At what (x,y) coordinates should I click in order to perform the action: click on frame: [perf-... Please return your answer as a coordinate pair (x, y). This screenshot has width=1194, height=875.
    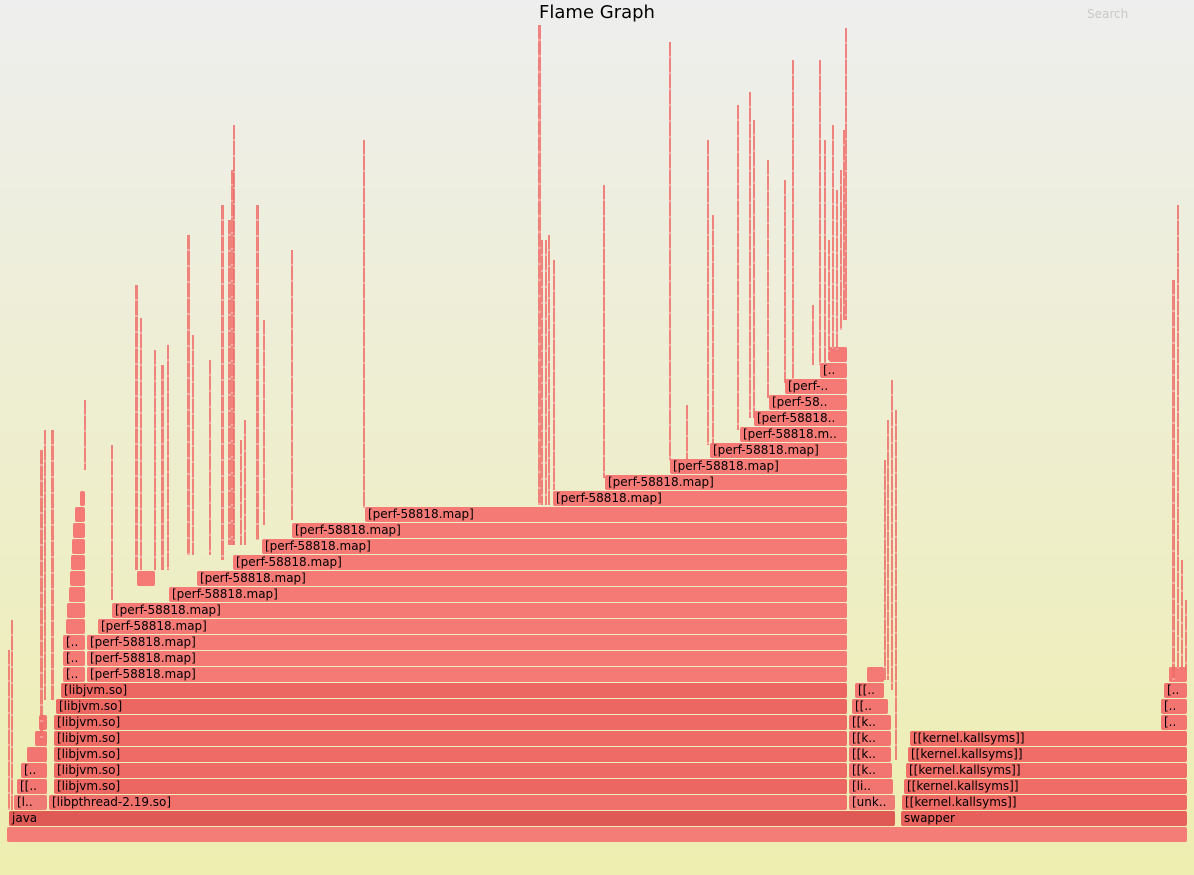
    Looking at the image, I should click on (816, 386).